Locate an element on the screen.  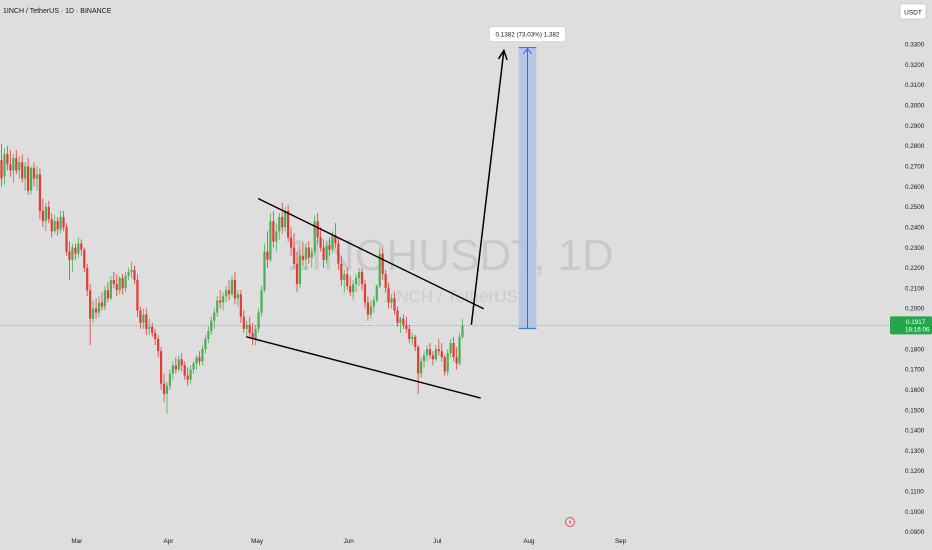
time-scale: Mar Apr May Jun Jul Aug Sep is located at coordinates (445, 541).